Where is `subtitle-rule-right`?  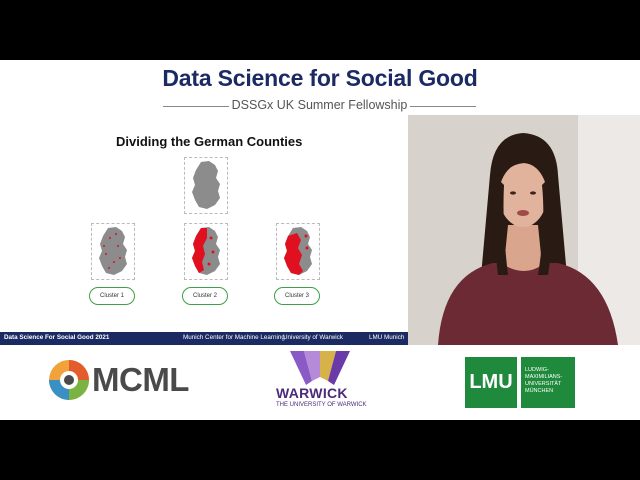 subtitle-rule-right is located at coordinates (443, 106).